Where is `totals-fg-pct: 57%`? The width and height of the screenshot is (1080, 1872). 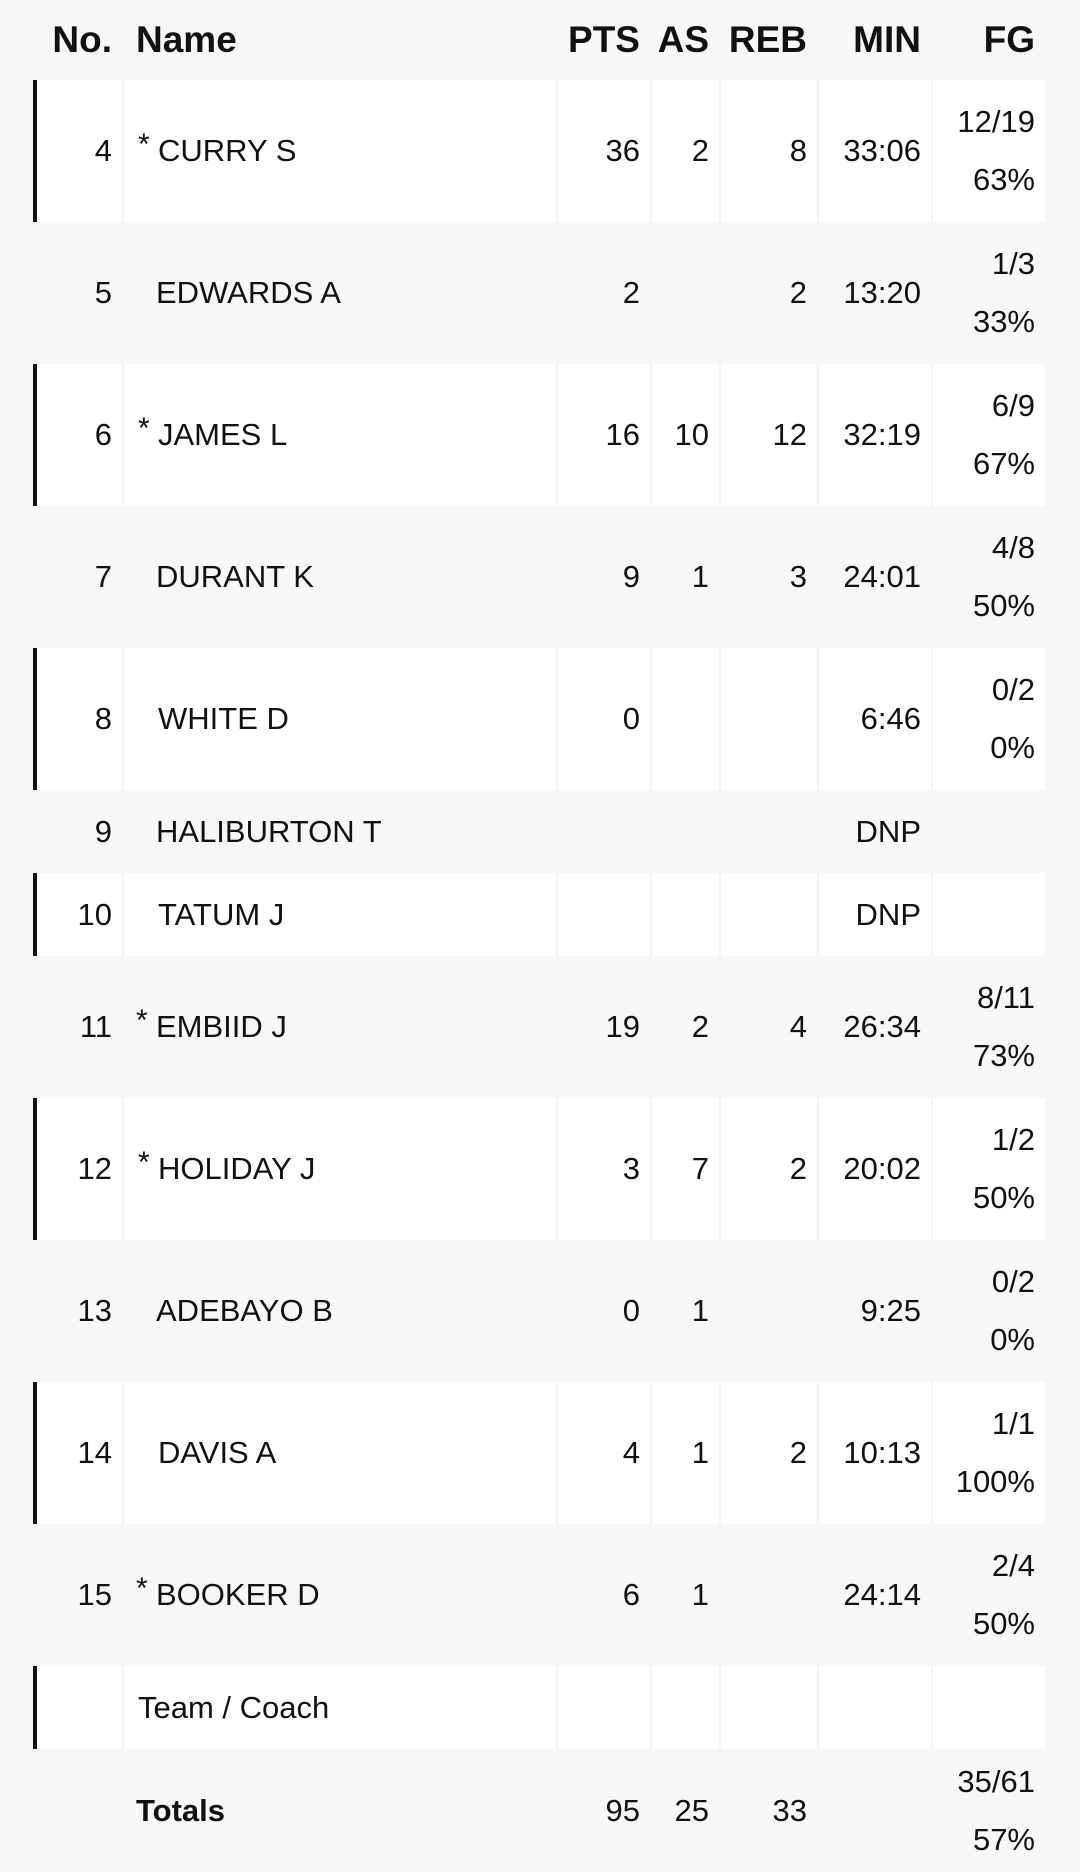
totals-fg-pct: 57% is located at coordinates (1003, 1839).